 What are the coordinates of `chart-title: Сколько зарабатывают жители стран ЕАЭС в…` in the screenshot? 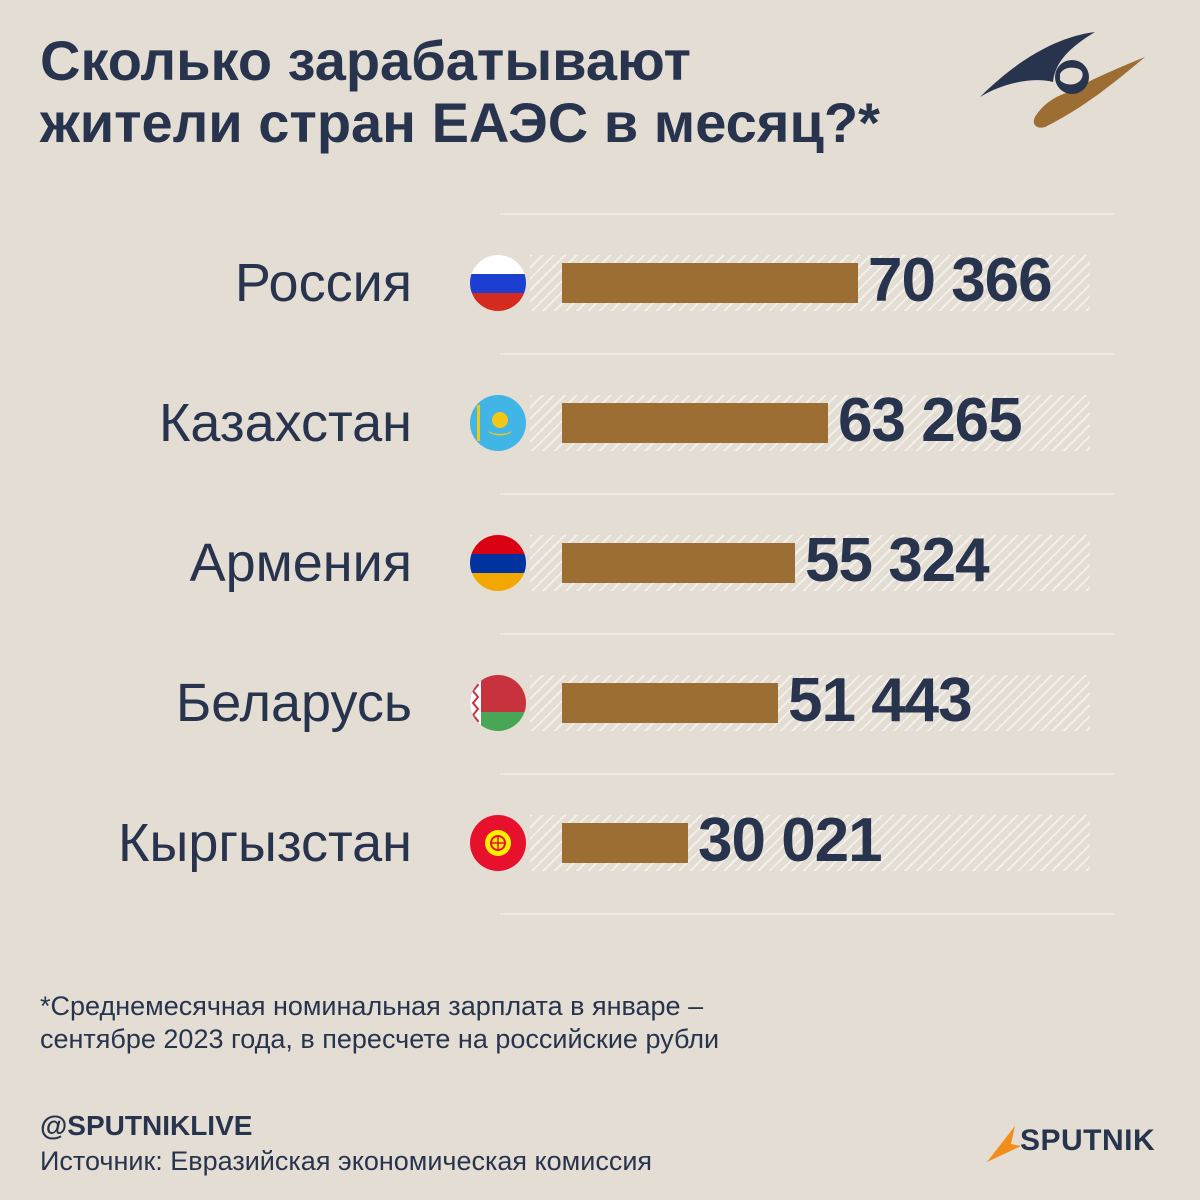 It's located at (500, 92).